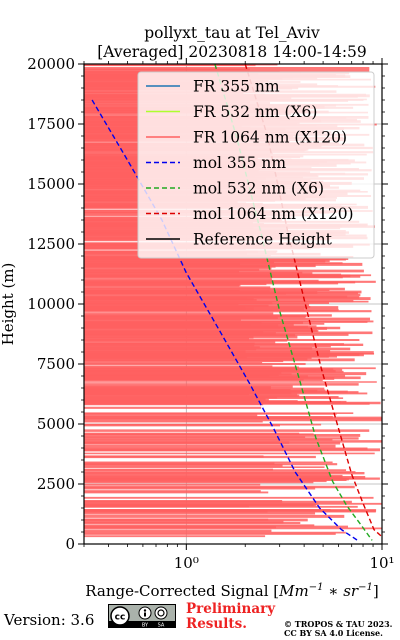 Image resolution: width=400 pixels, height=640 pixels. Describe the element at coordinates (51, 184) in the screenshot. I see `y-tick-label: 15000` at that location.